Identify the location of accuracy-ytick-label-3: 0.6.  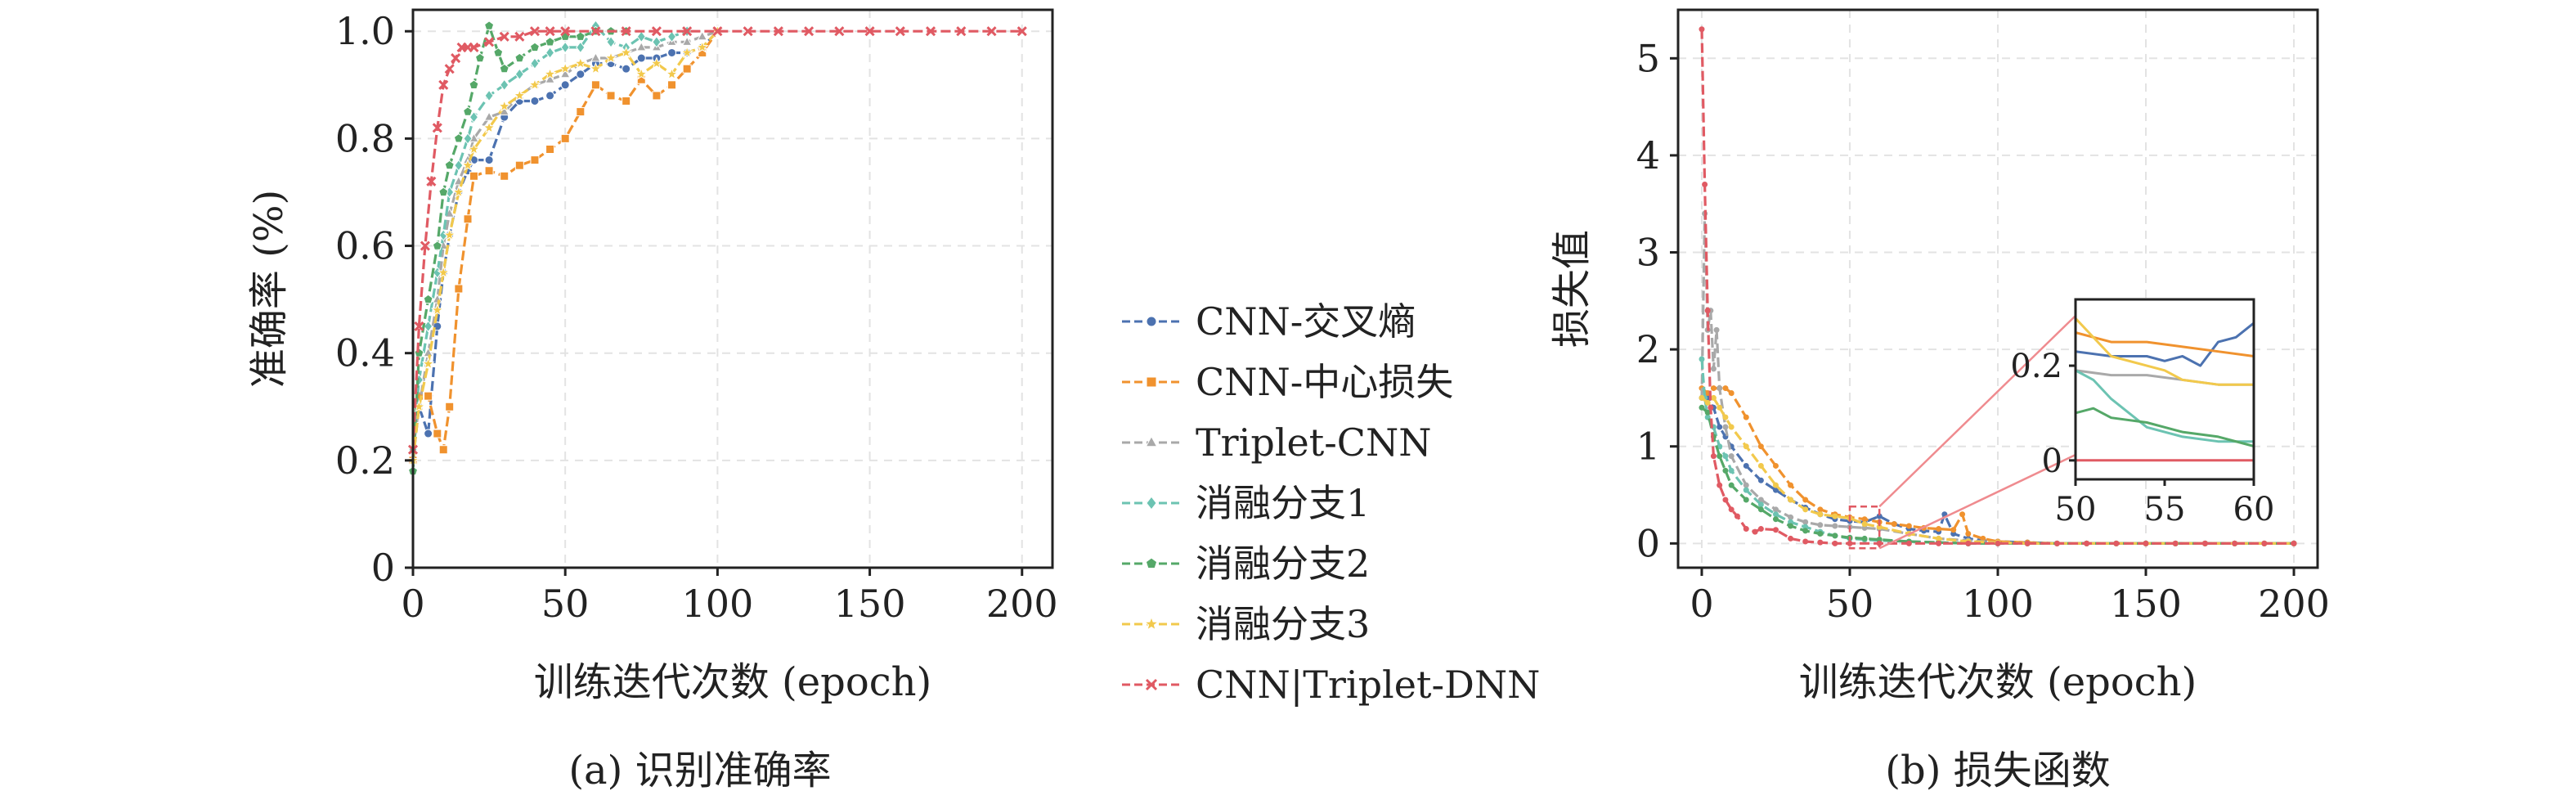
(365, 246).